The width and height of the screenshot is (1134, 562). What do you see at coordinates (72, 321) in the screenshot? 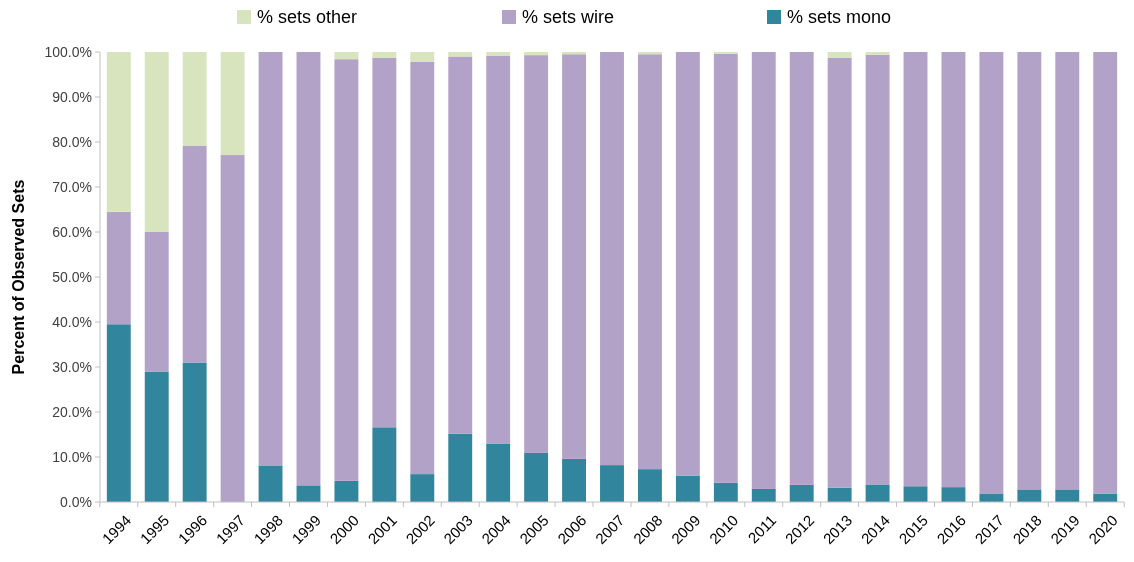
I see `y-tick-label: 40.0%` at bounding box center [72, 321].